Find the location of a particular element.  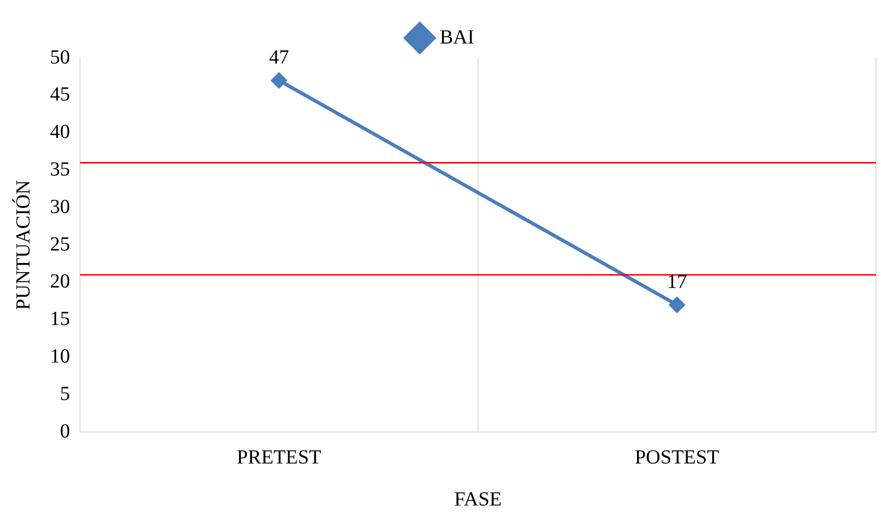

y-tick-label: 30 is located at coordinates (60, 207).